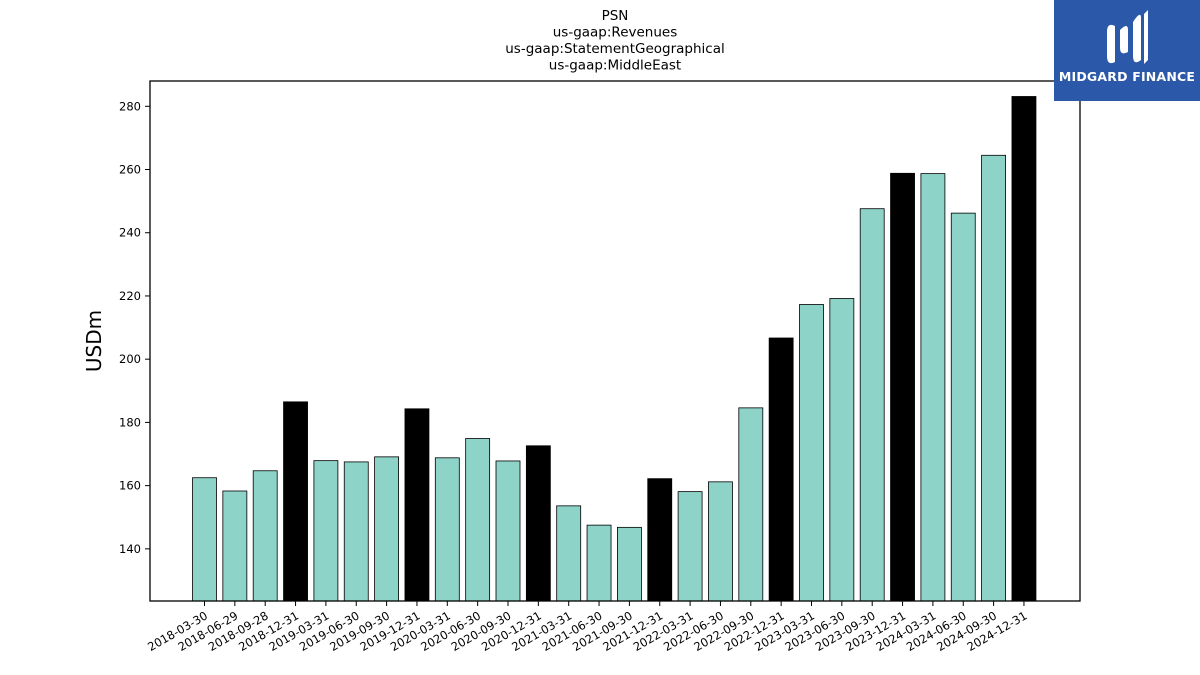 This screenshot has width=1200, height=675. What do you see at coordinates (130, 106) in the screenshot?
I see `y-tick-label: 280` at bounding box center [130, 106].